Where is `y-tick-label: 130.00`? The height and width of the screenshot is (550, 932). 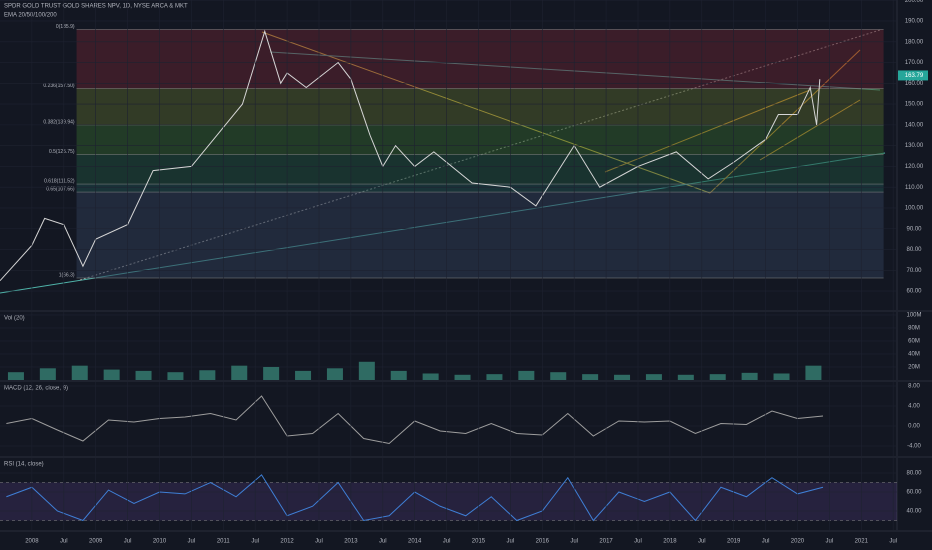 y-tick-label: 130.00 is located at coordinates (914, 146).